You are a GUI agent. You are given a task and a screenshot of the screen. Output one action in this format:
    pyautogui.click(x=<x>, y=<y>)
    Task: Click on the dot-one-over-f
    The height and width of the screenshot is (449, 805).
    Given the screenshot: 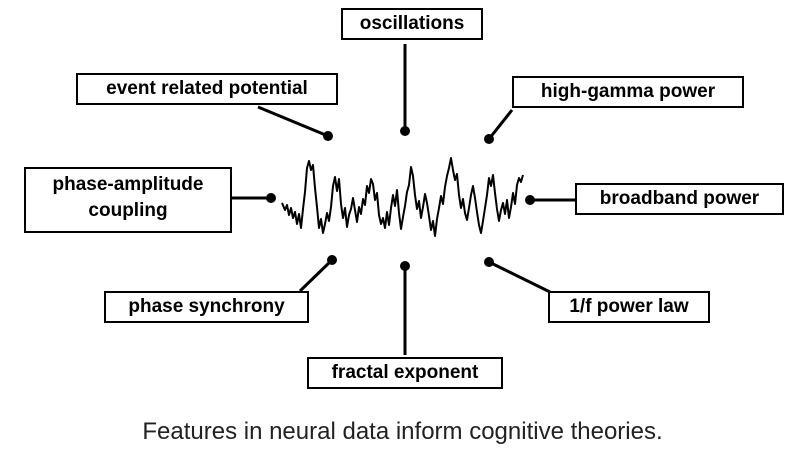 What is the action you would take?
    pyautogui.click(x=489, y=262)
    